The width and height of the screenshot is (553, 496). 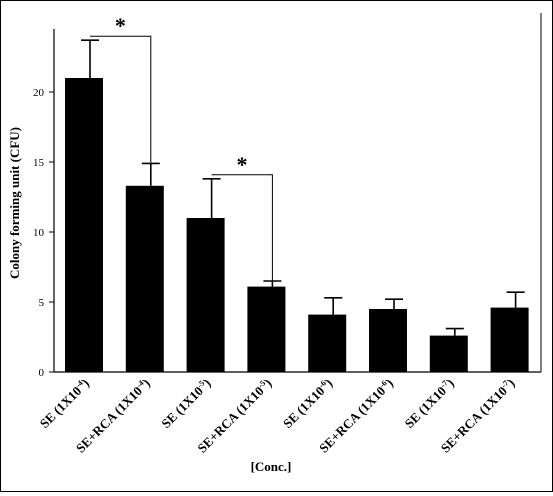 What do you see at coordinates (39, 233) in the screenshot?
I see `y-tick-label: 10` at bounding box center [39, 233].